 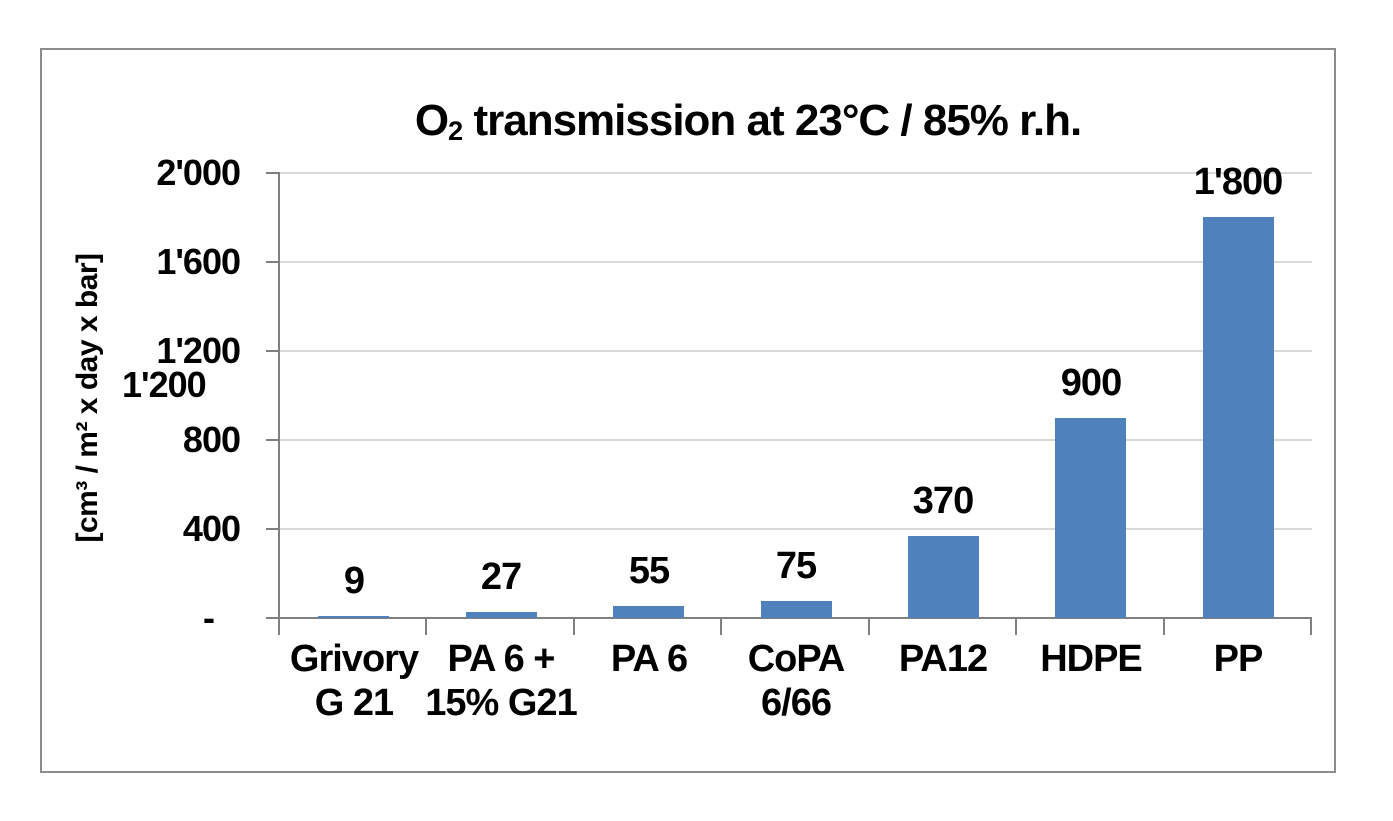 What do you see at coordinates (1238, 659) in the screenshot?
I see `category-label: PP` at bounding box center [1238, 659].